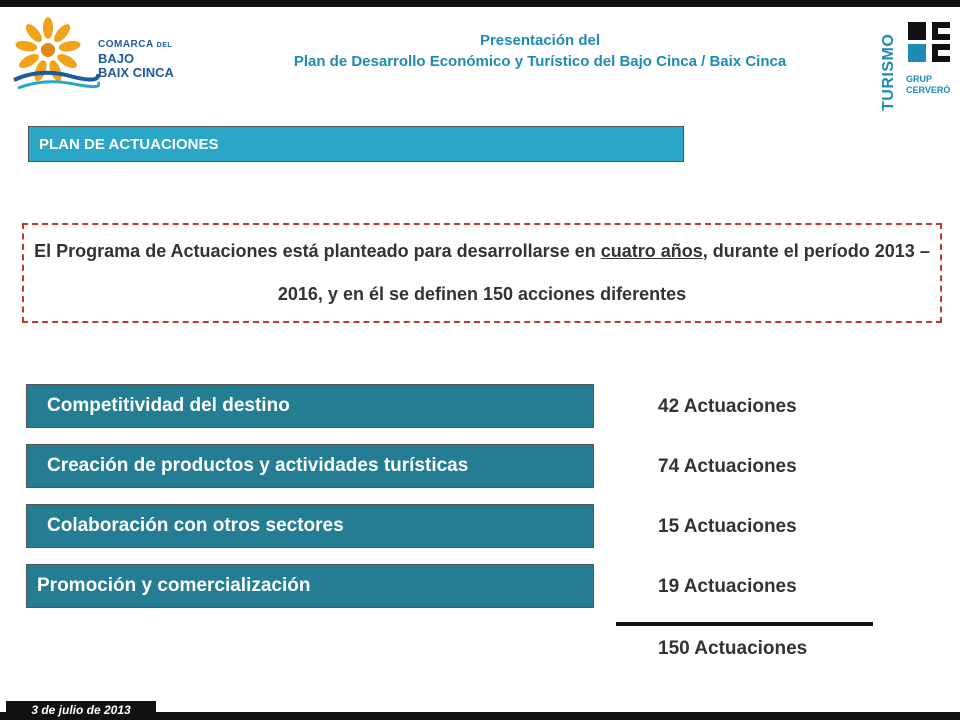 The width and height of the screenshot is (960, 720). Describe the element at coordinates (57, 53) in the screenshot. I see `sun-emblem-icon` at that location.